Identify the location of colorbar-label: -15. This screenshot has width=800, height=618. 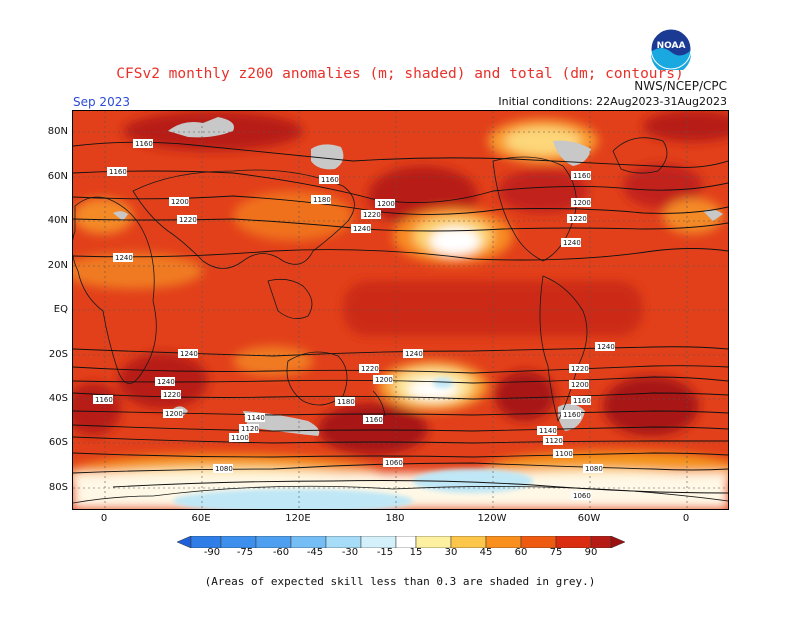
(385, 552).